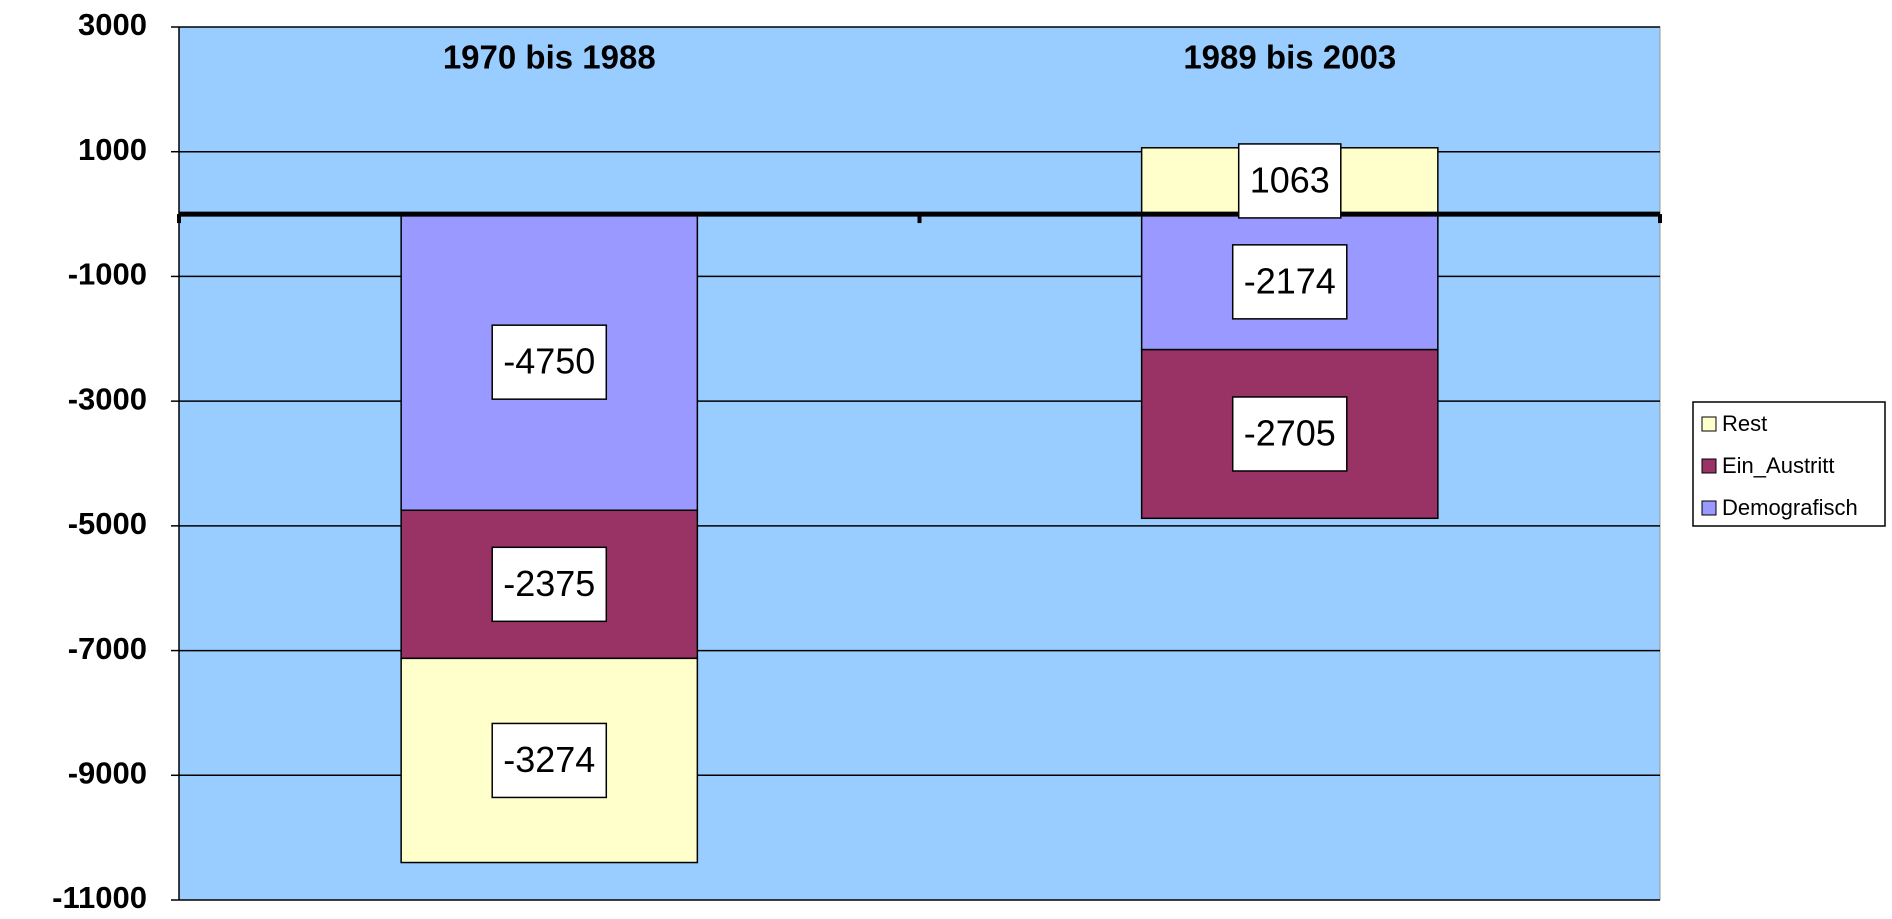 This screenshot has width=1892, height=919. Describe the element at coordinates (1289, 57) in the screenshot. I see `category-label: 1989 bis 2003` at that location.